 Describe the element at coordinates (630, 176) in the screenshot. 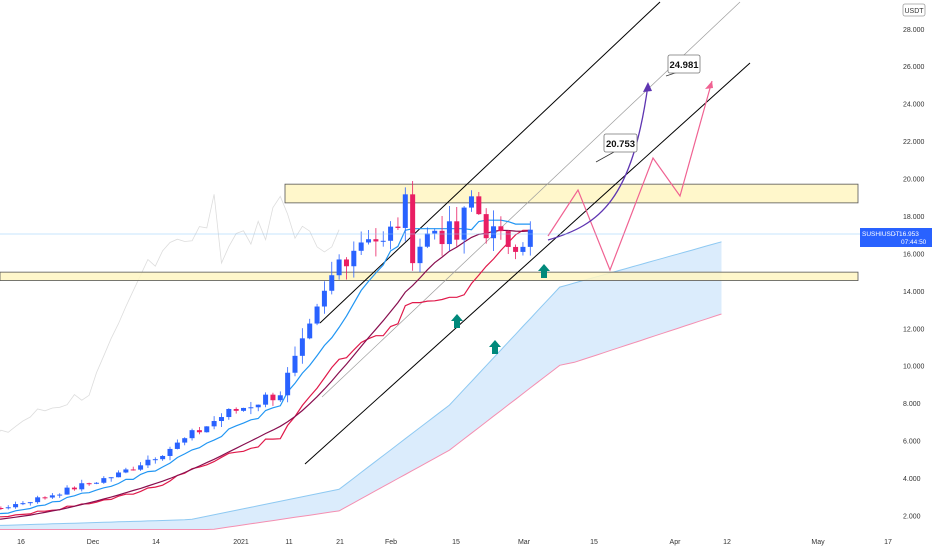

I see `projection-path-red` at that location.